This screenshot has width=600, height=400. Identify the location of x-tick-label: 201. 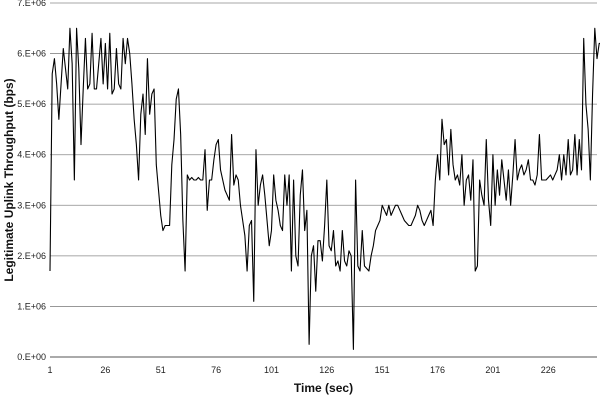
(492, 370).